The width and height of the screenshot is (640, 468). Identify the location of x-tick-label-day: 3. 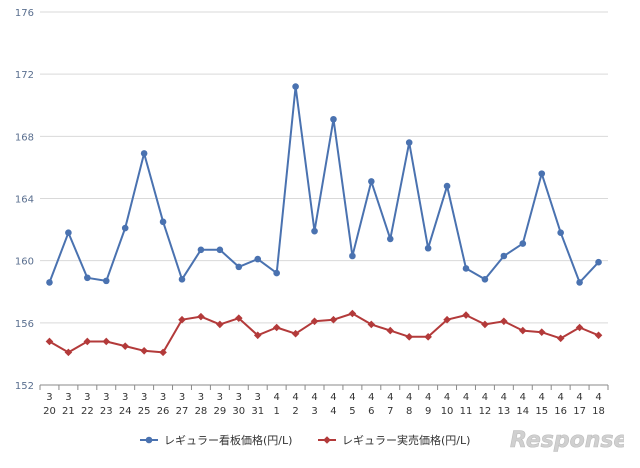
(314, 411).